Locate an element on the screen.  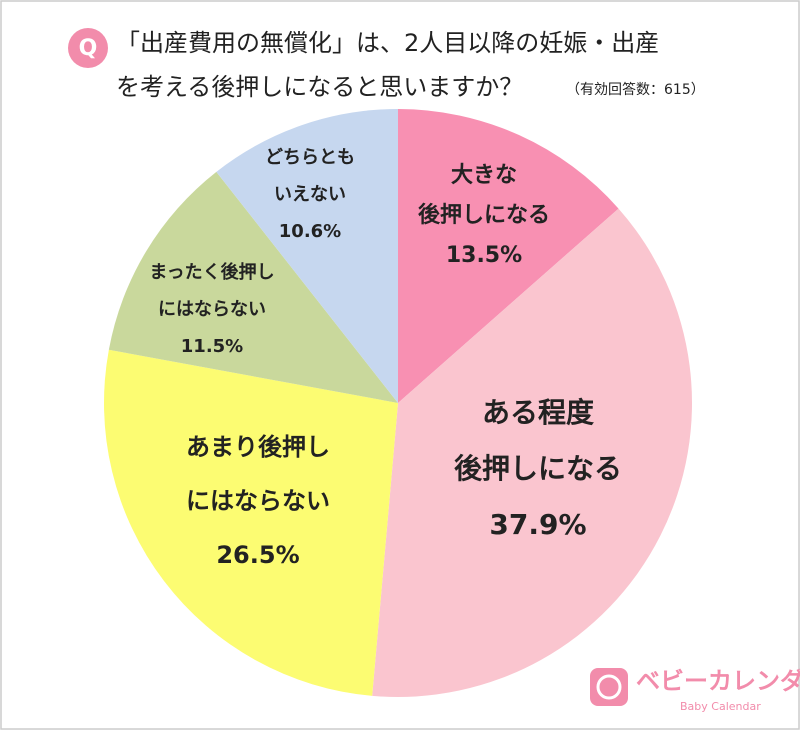
title-line: 「出産費用の無償化」は、2人目以降の妊娠・出産 is located at coordinates (387, 43).